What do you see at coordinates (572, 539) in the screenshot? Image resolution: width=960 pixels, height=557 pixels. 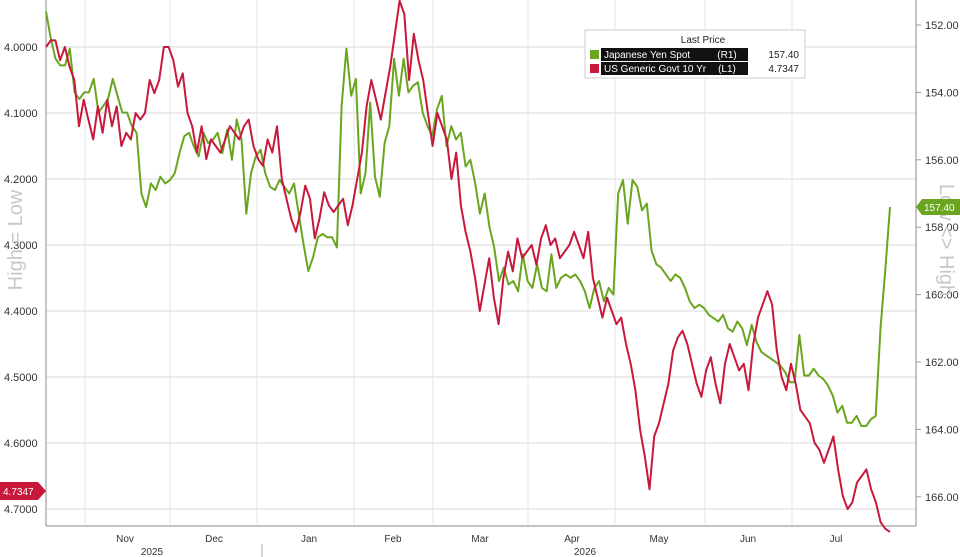 I see `x-tick-label: Apr` at bounding box center [572, 539].